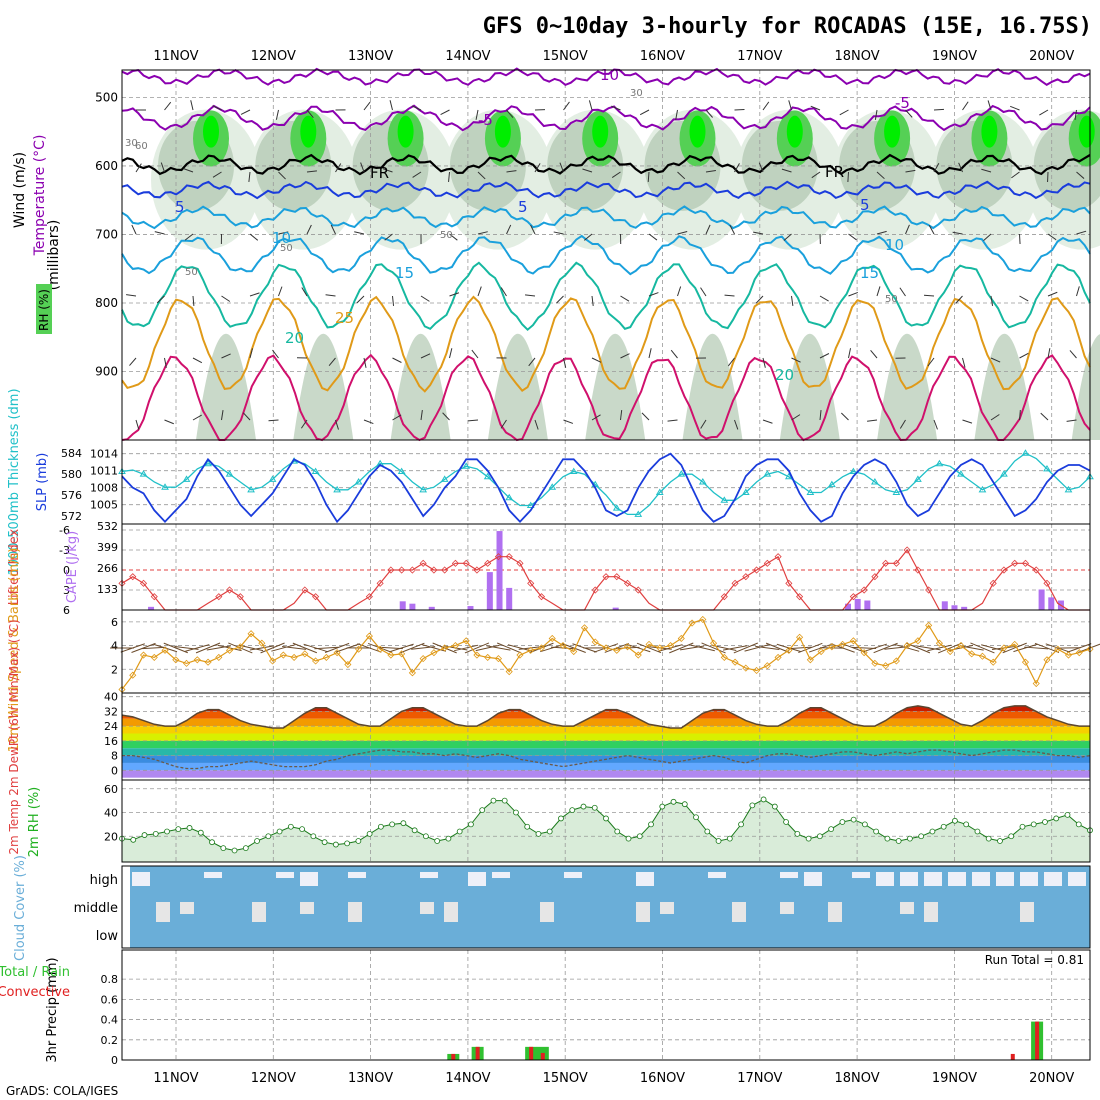 The width and height of the screenshot is (1100, 1100). Describe the element at coordinates (64, 550) in the screenshot. I see `li-tick: -3` at that location.